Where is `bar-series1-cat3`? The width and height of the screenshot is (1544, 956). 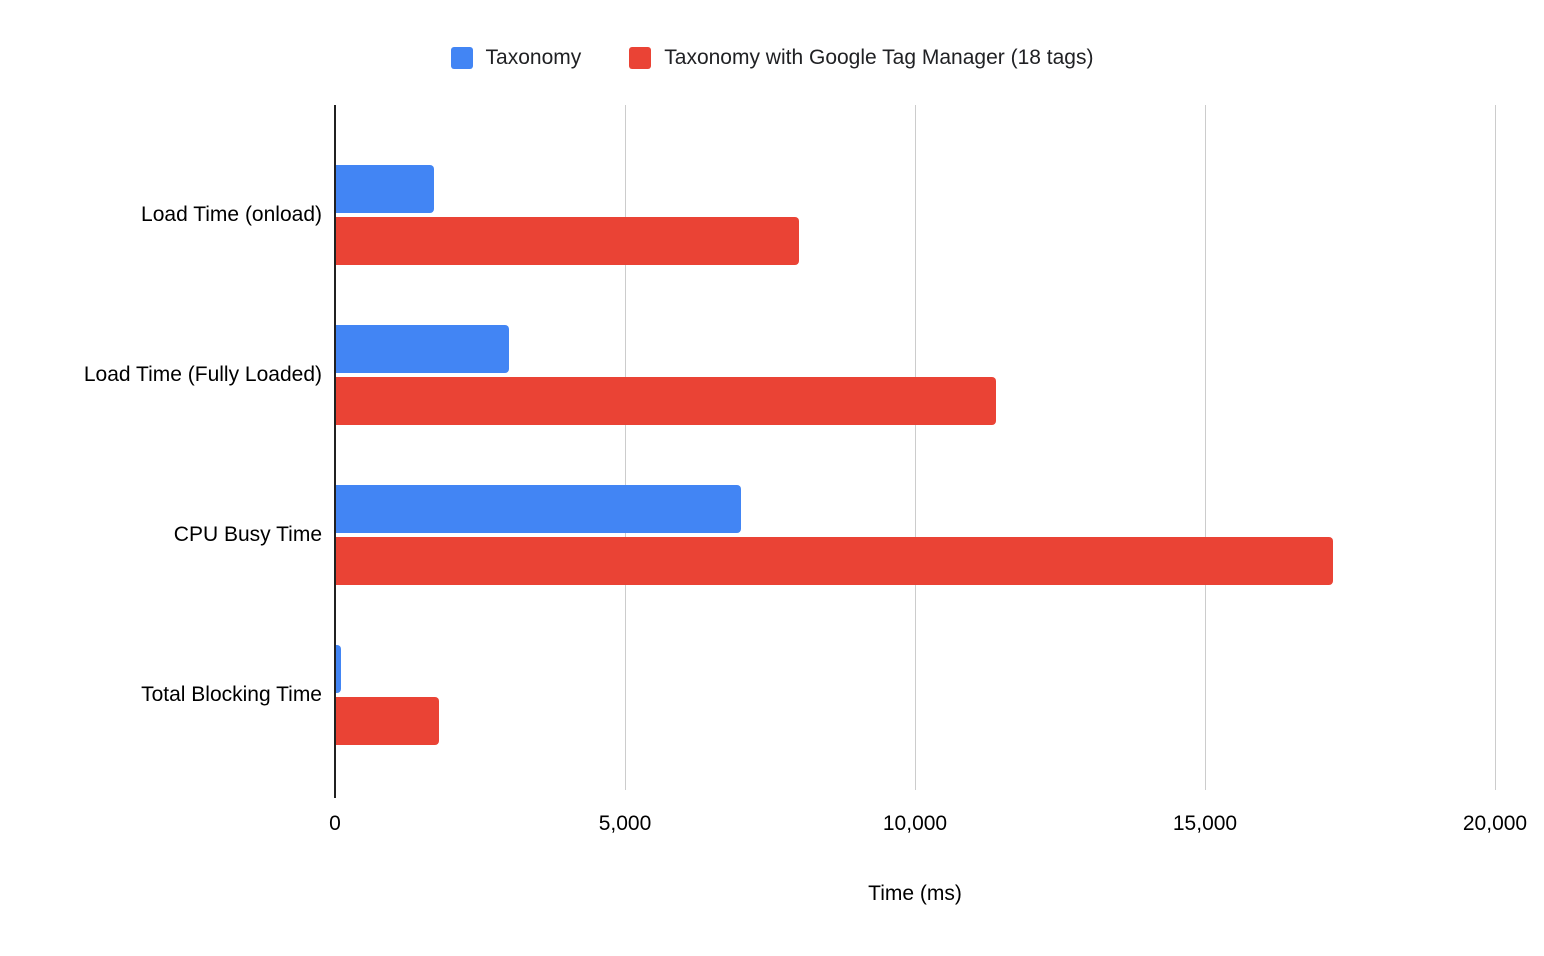
bar-series1-cat3 is located at coordinates (387, 721).